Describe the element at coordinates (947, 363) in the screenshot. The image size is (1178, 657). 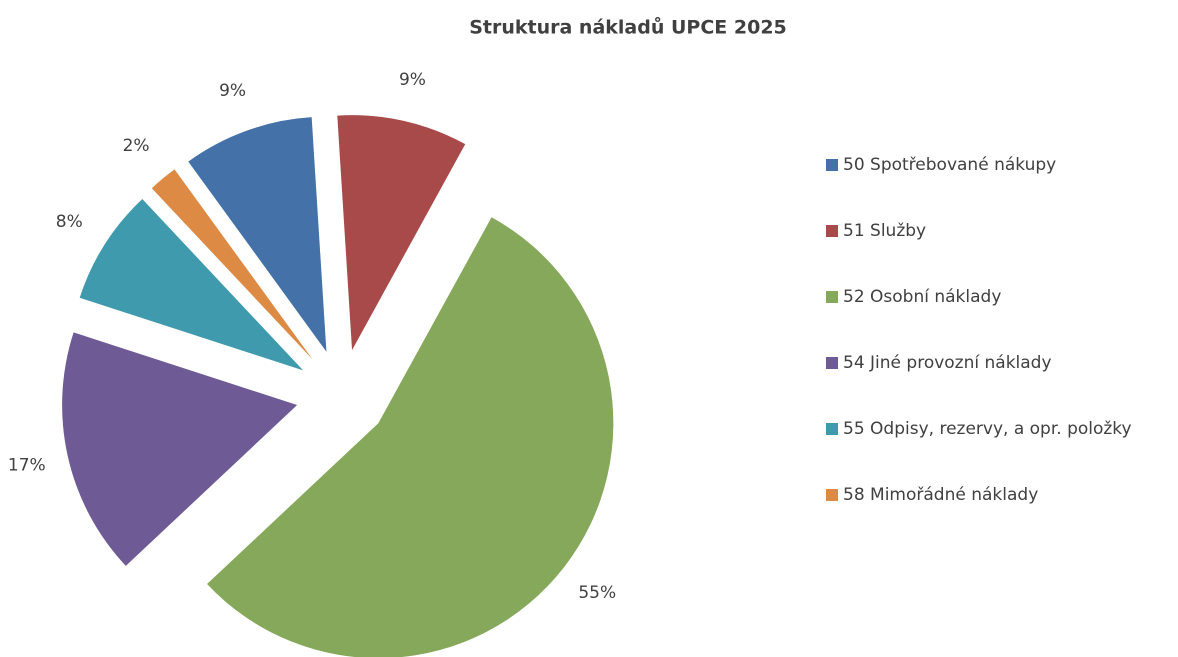
I see `legend-label: 54 Jiné provozní náklady` at that location.